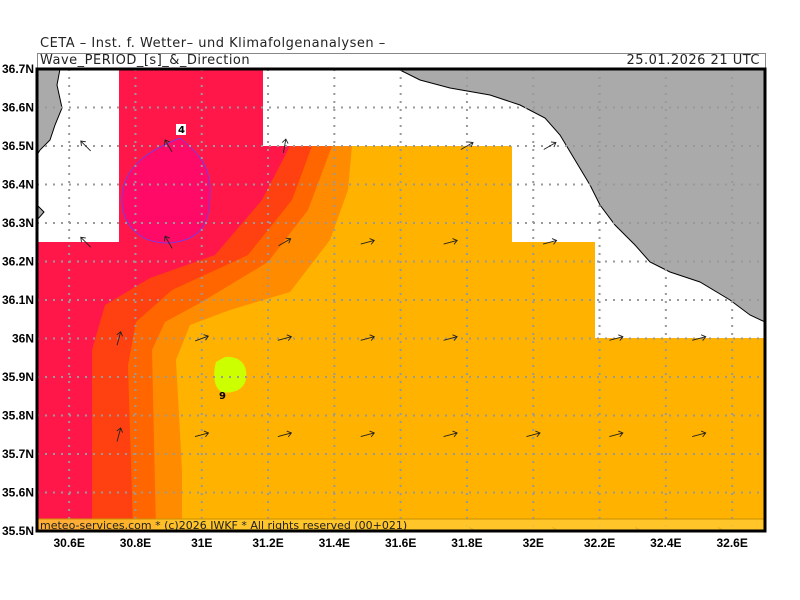 This screenshot has height=600, width=800. I want to click on period-4-blob, so click(166, 190).